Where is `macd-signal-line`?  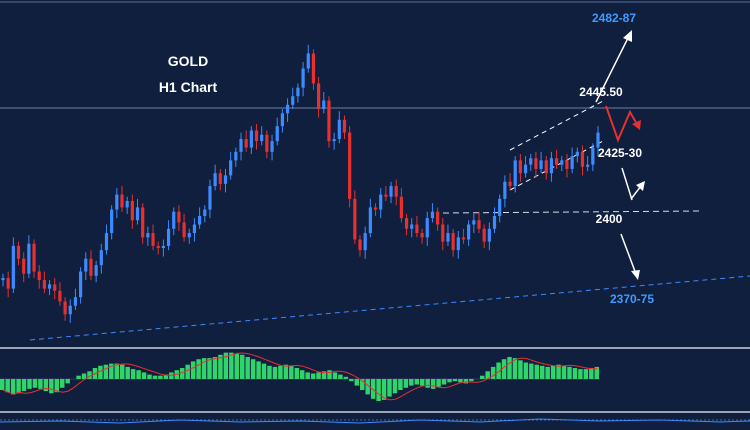 macd-signal-line is located at coordinates (300, 376).